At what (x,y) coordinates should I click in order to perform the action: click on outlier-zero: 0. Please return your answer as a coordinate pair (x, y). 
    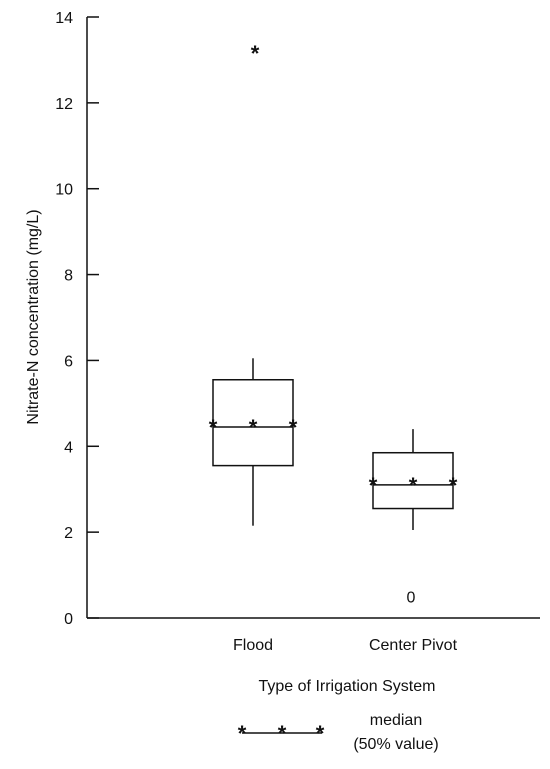
    Looking at the image, I should click on (411, 598).